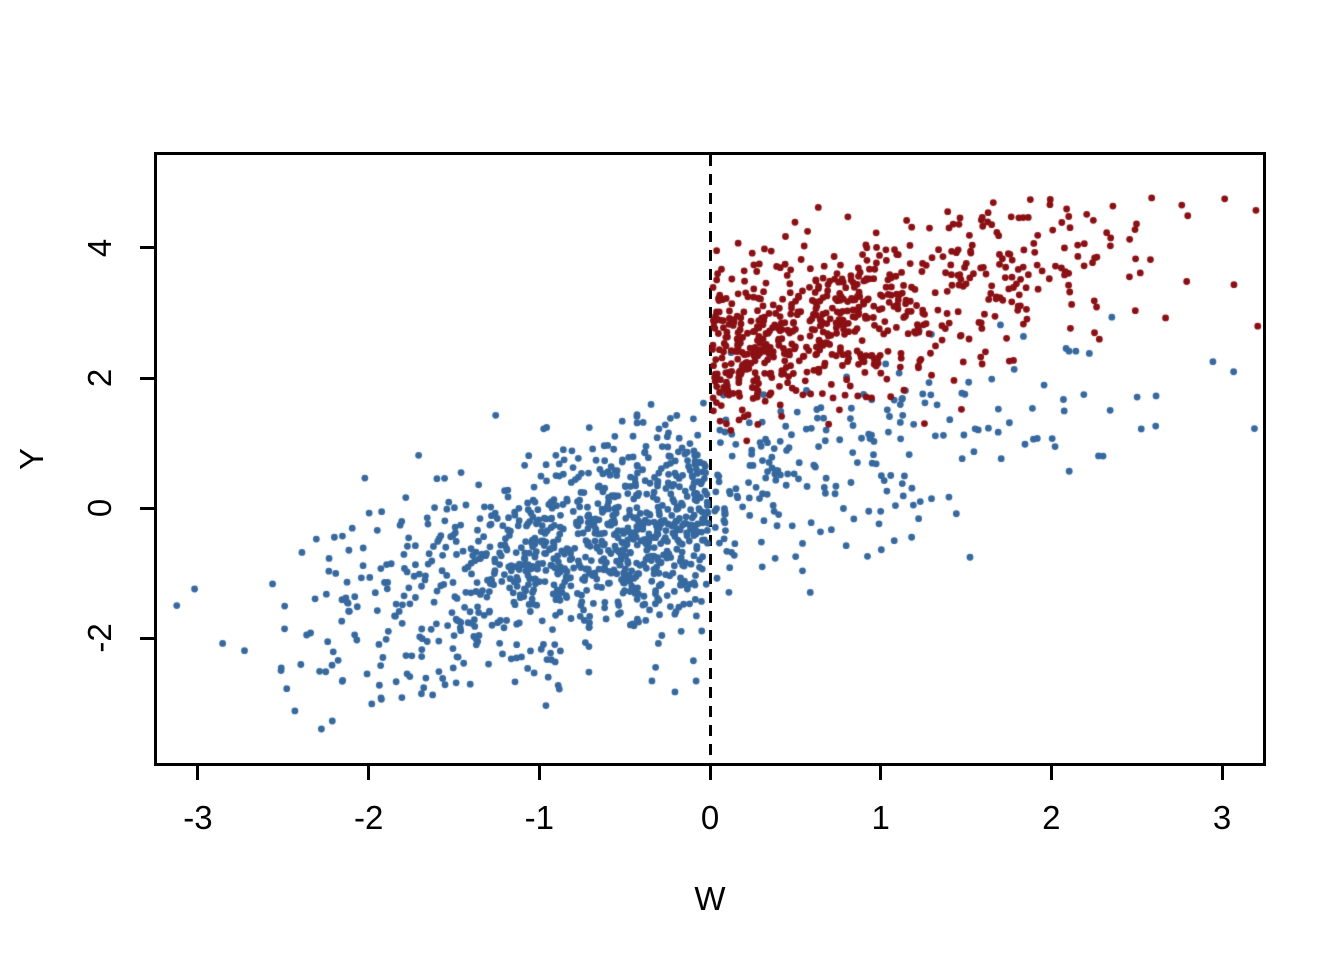 This screenshot has height=960, width=1344. What do you see at coordinates (99, 638) in the screenshot?
I see `y-tick-label: -2` at bounding box center [99, 638].